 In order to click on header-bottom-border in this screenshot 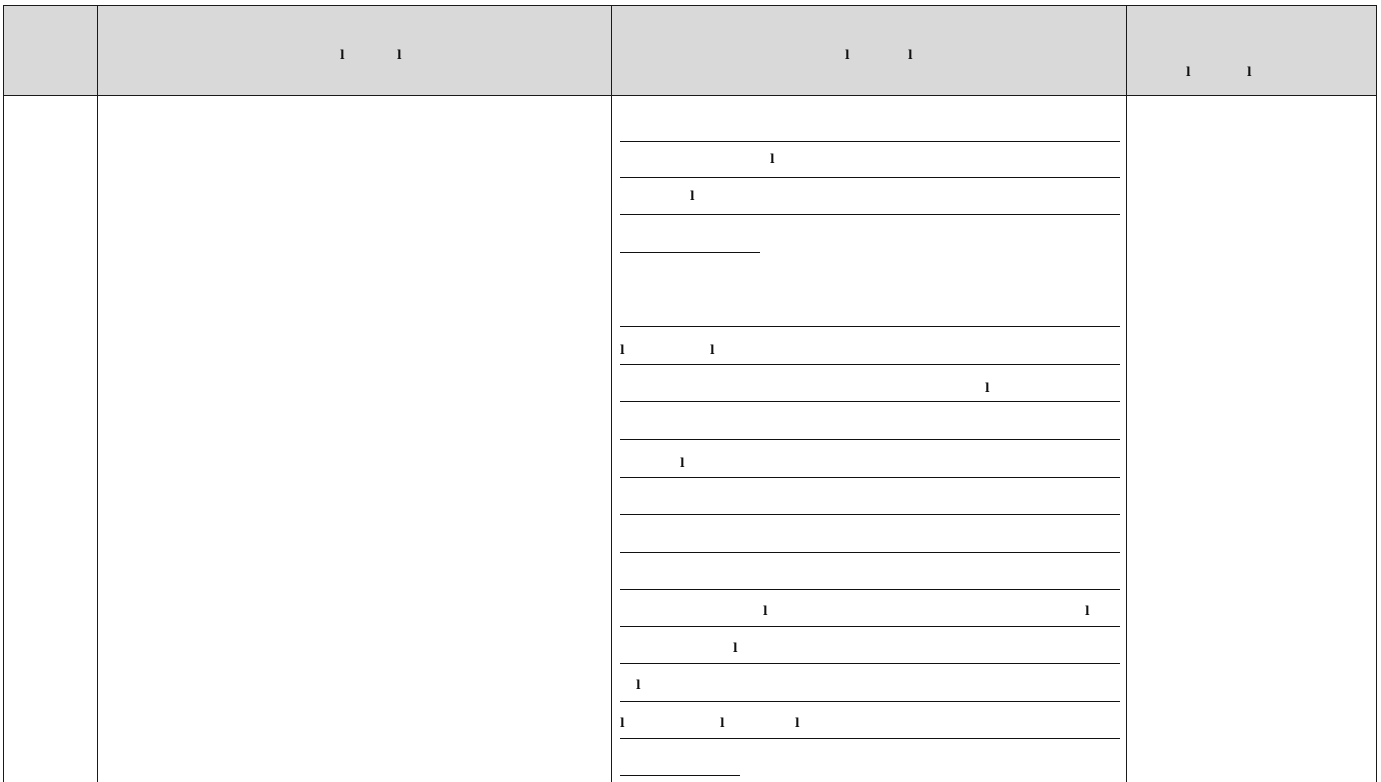, I will do `click(690, 95)`.